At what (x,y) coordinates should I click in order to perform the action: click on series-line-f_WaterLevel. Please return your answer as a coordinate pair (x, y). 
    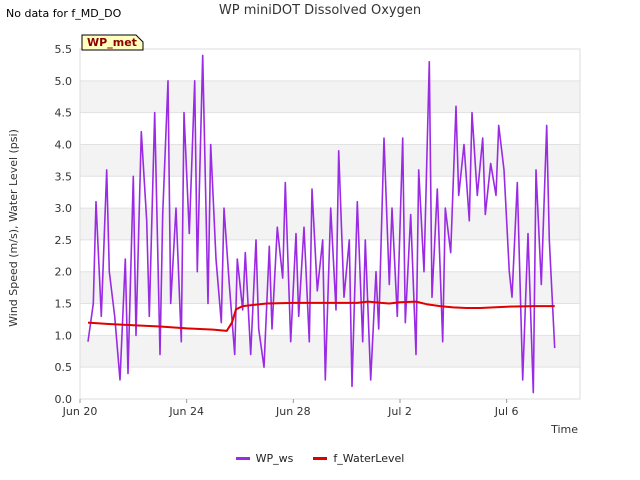
    Looking at the image, I should click on (321, 316).